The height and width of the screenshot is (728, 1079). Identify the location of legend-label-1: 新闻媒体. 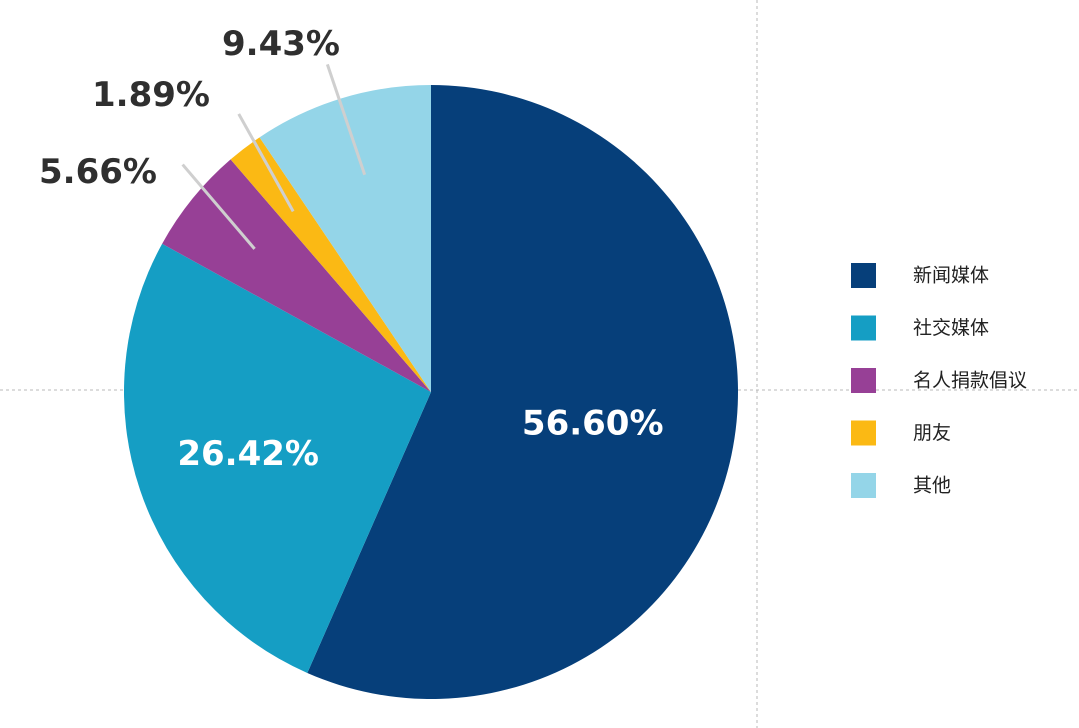
(951, 276).